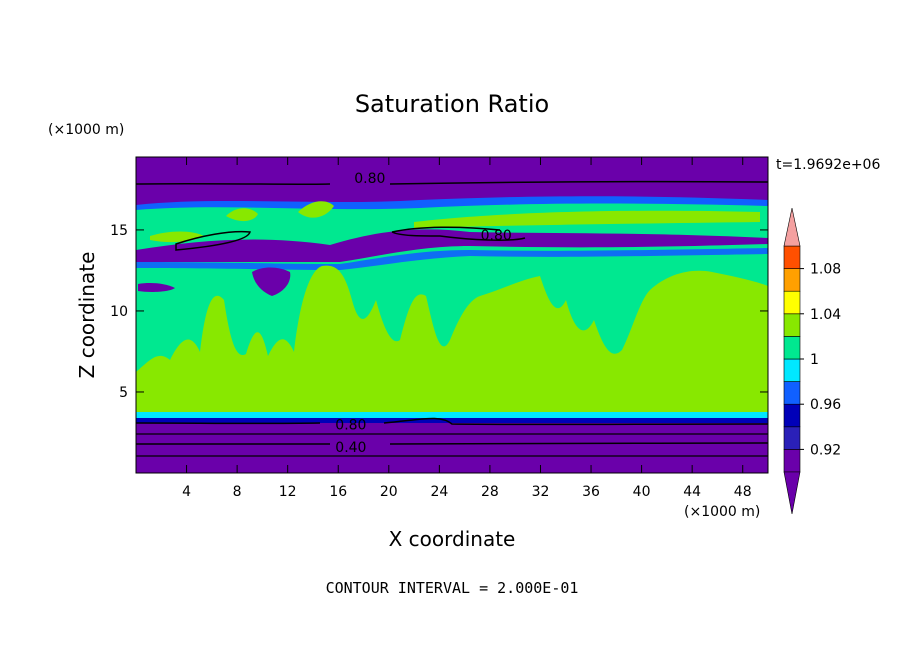 The width and height of the screenshot is (904, 654). What do you see at coordinates (743, 492) in the screenshot?
I see `x-tick-label: 48` at bounding box center [743, 492].